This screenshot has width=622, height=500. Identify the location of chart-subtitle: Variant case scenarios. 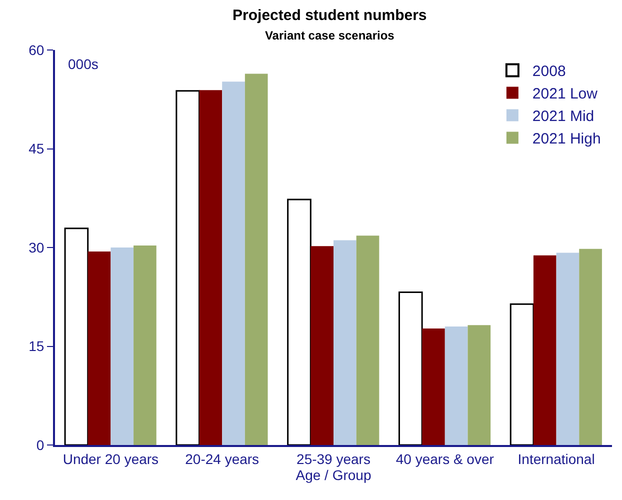
(329, 35).